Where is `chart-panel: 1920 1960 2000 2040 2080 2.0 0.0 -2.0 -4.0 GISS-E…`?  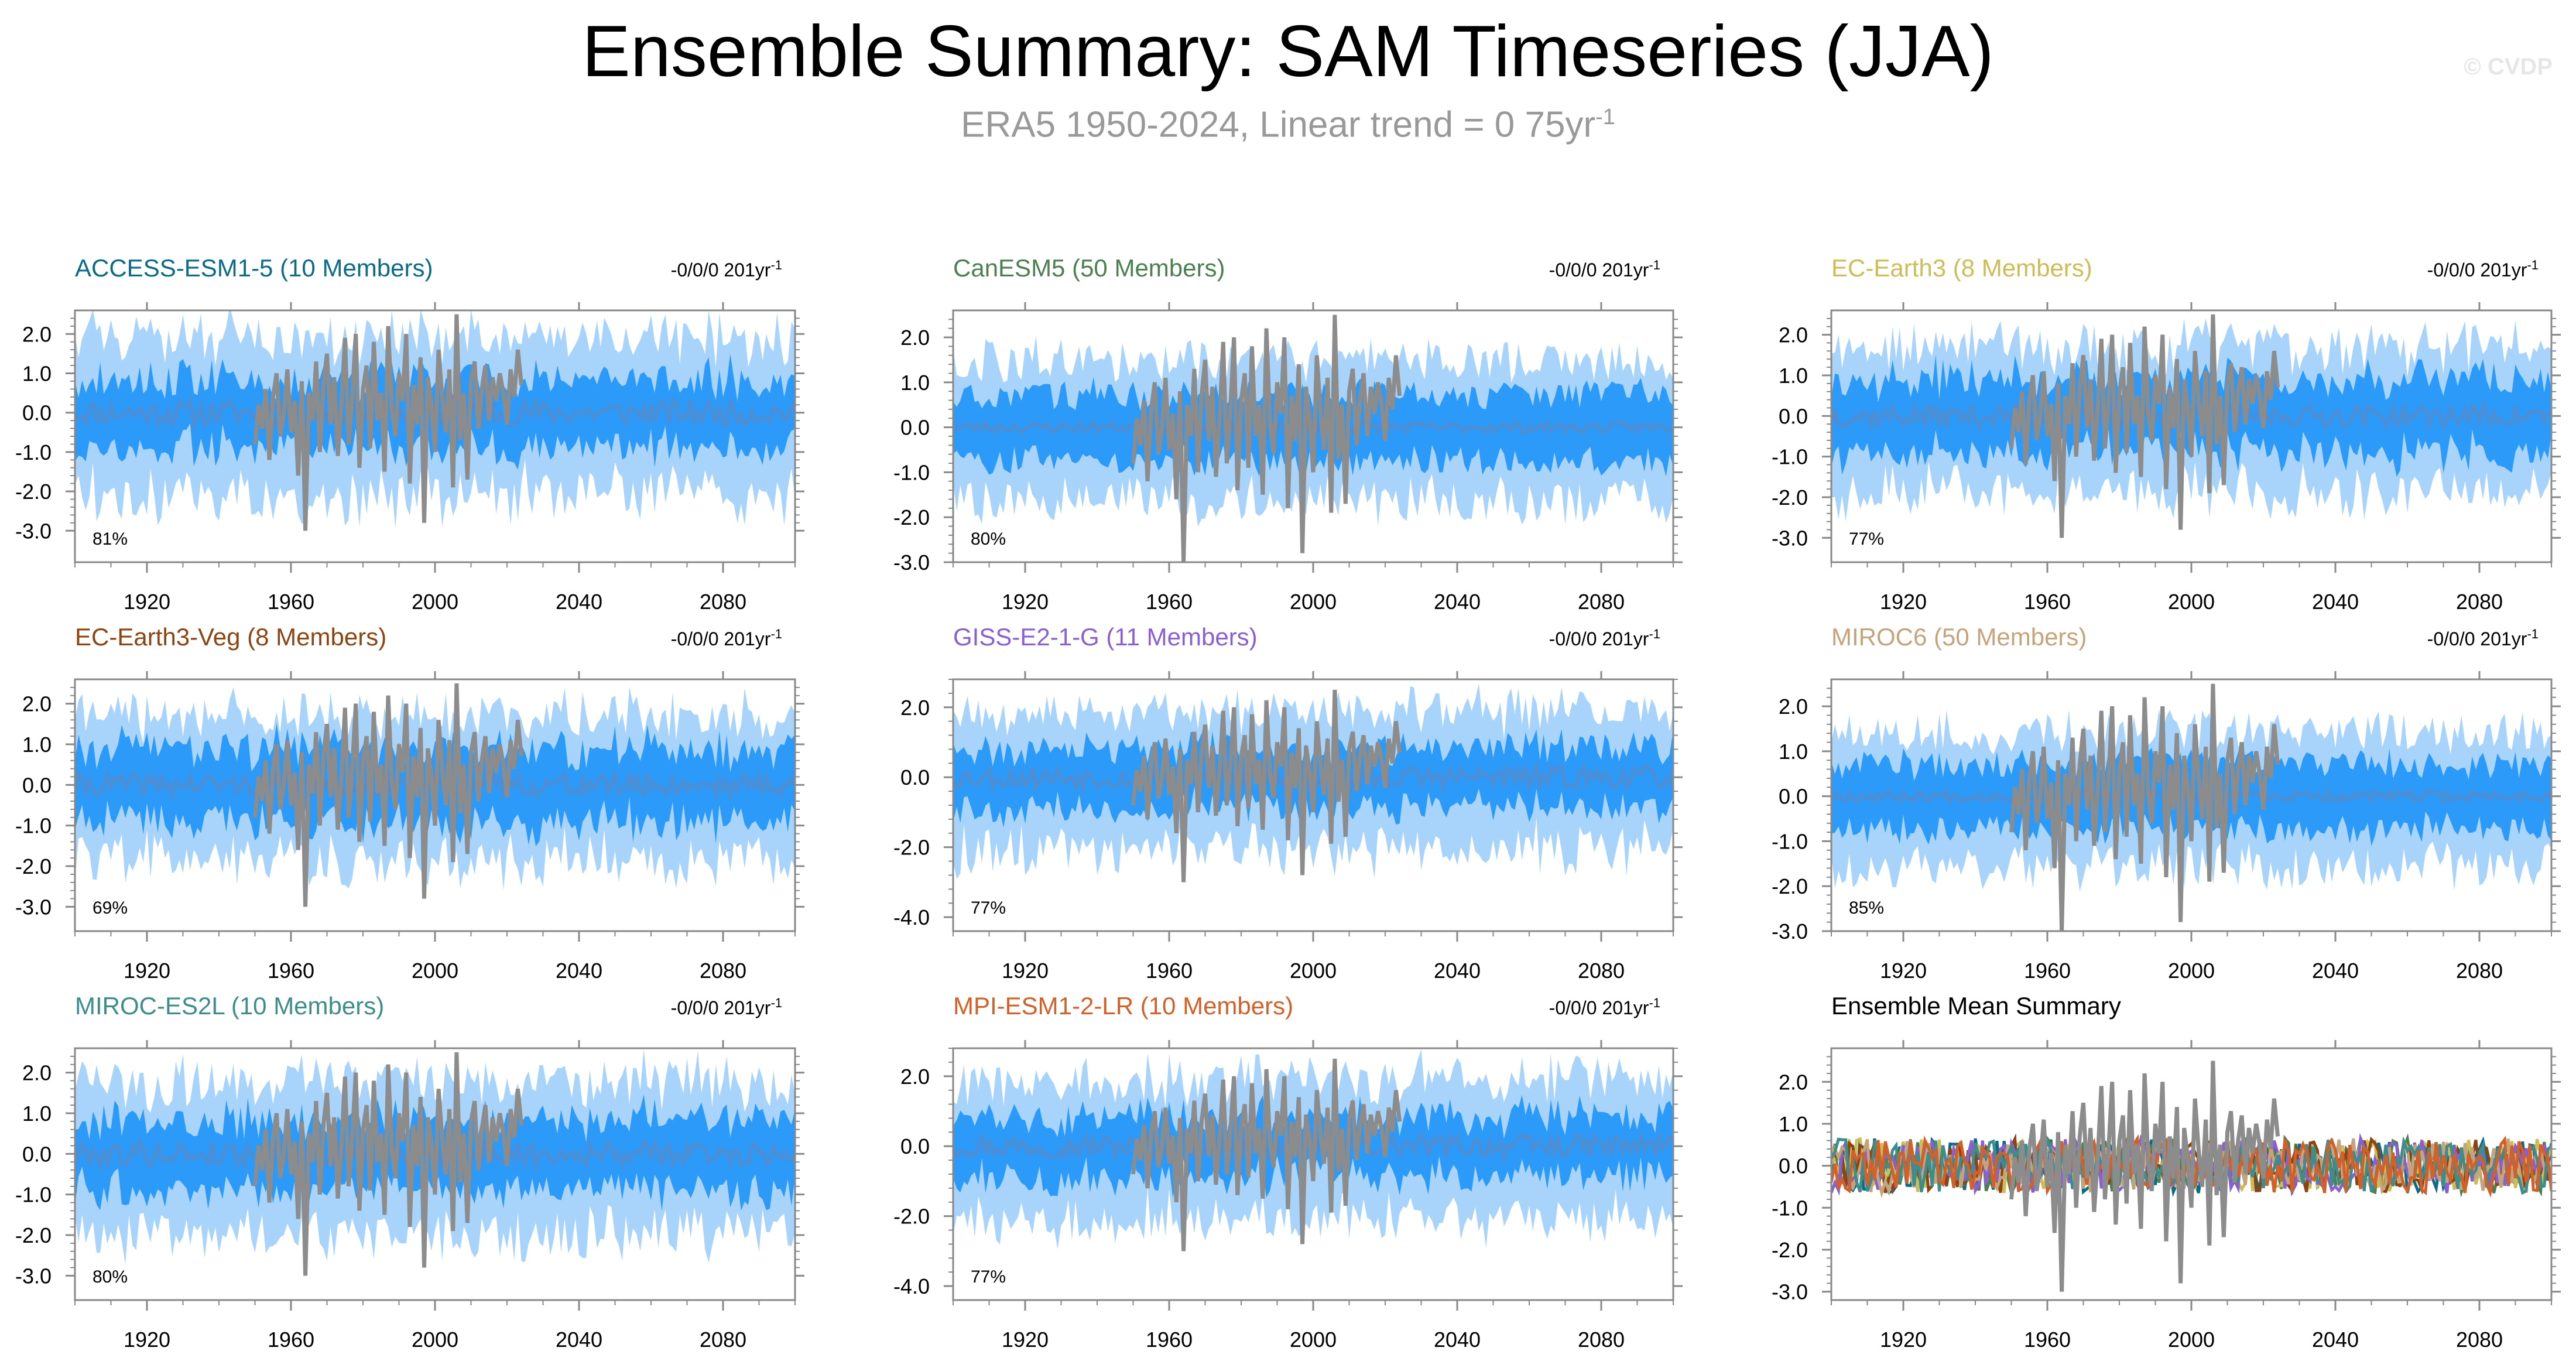 chart-panel: 1920 1960 2000 2040 2080 2.0 0.0 -2.0 -4.0 GISS-E… is located at coordinates (1288, 803).